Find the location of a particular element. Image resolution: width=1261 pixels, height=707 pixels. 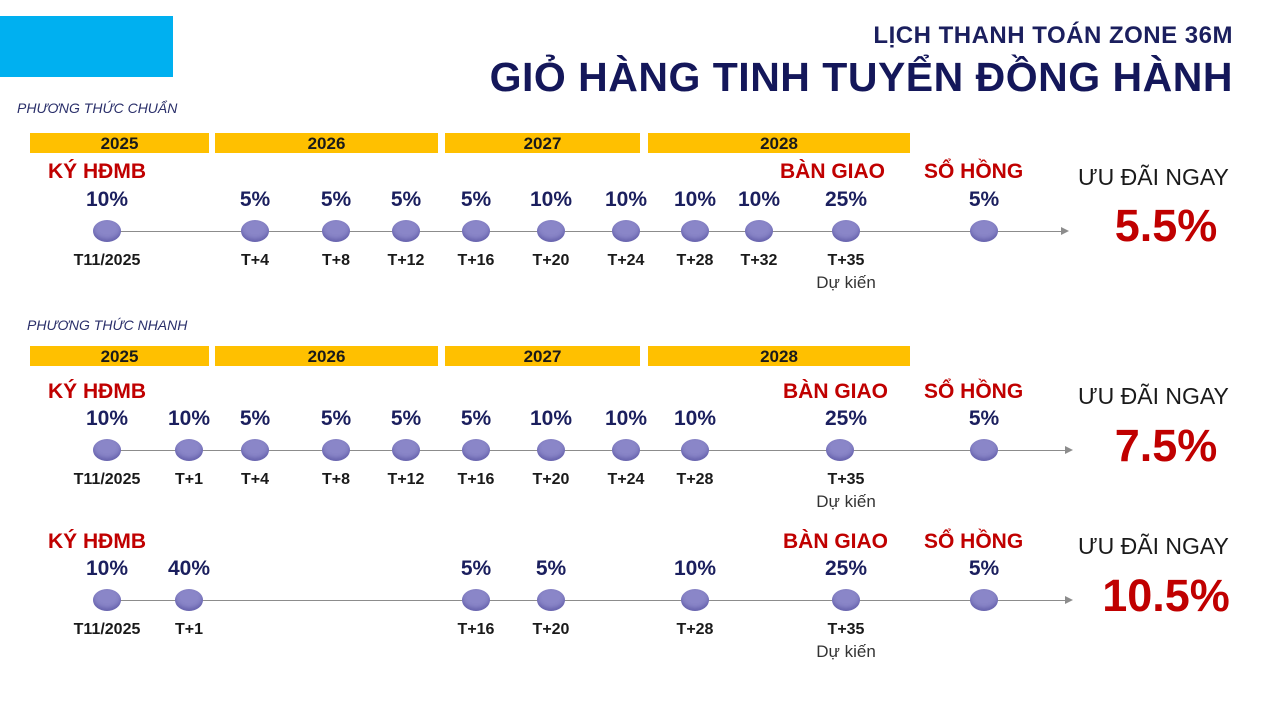

milestone-tick: T+28 is located at coordinates (695, 479).